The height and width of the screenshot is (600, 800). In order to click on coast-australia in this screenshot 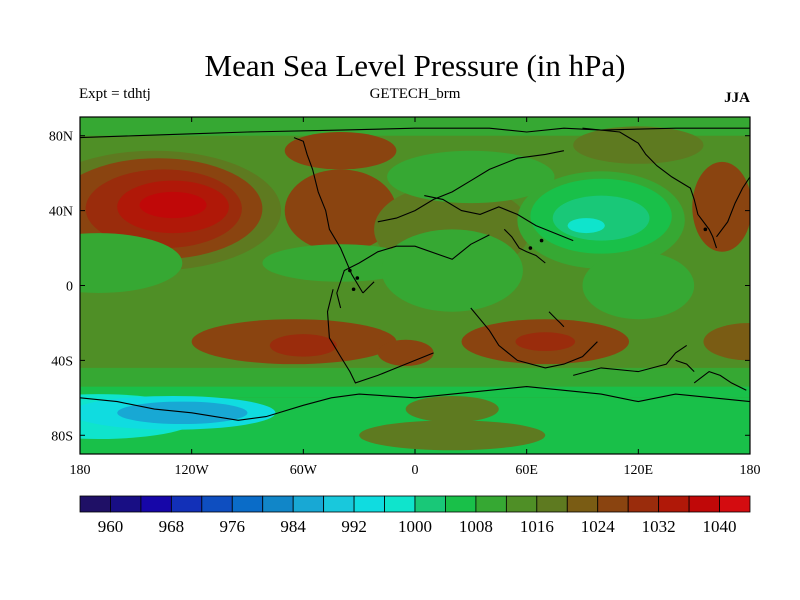, I will do `click(630, 360)`.